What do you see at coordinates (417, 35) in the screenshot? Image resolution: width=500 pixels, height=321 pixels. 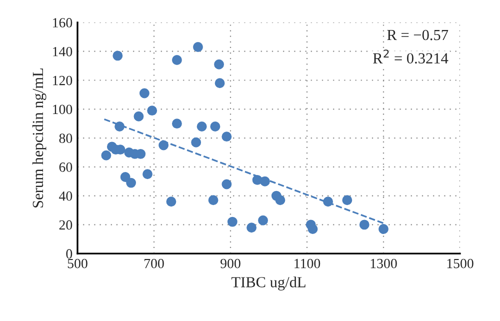 I see `annotation: R = −0.57` at bounding box center [417, 35].